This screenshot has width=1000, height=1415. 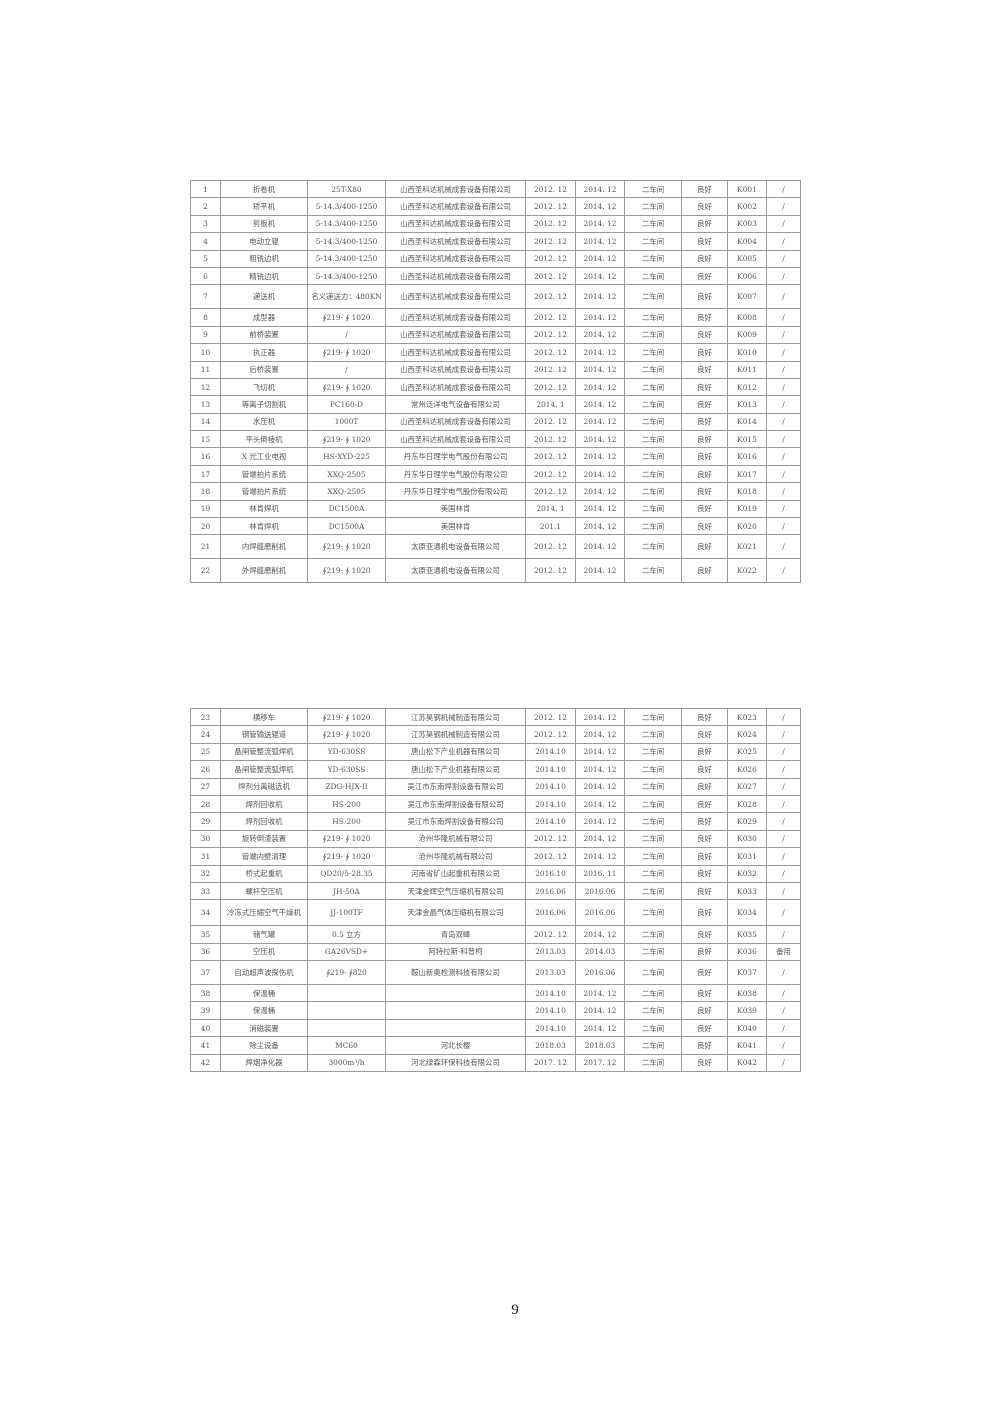 I want to click on cell-model: HS-XYD-225, so click(x=346, y=456).